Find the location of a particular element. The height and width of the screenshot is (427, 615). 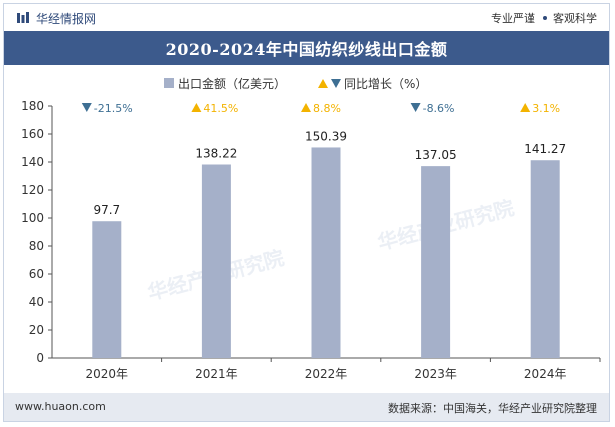

x-tick-label: 2023年 is located at coordinates (435, 374).